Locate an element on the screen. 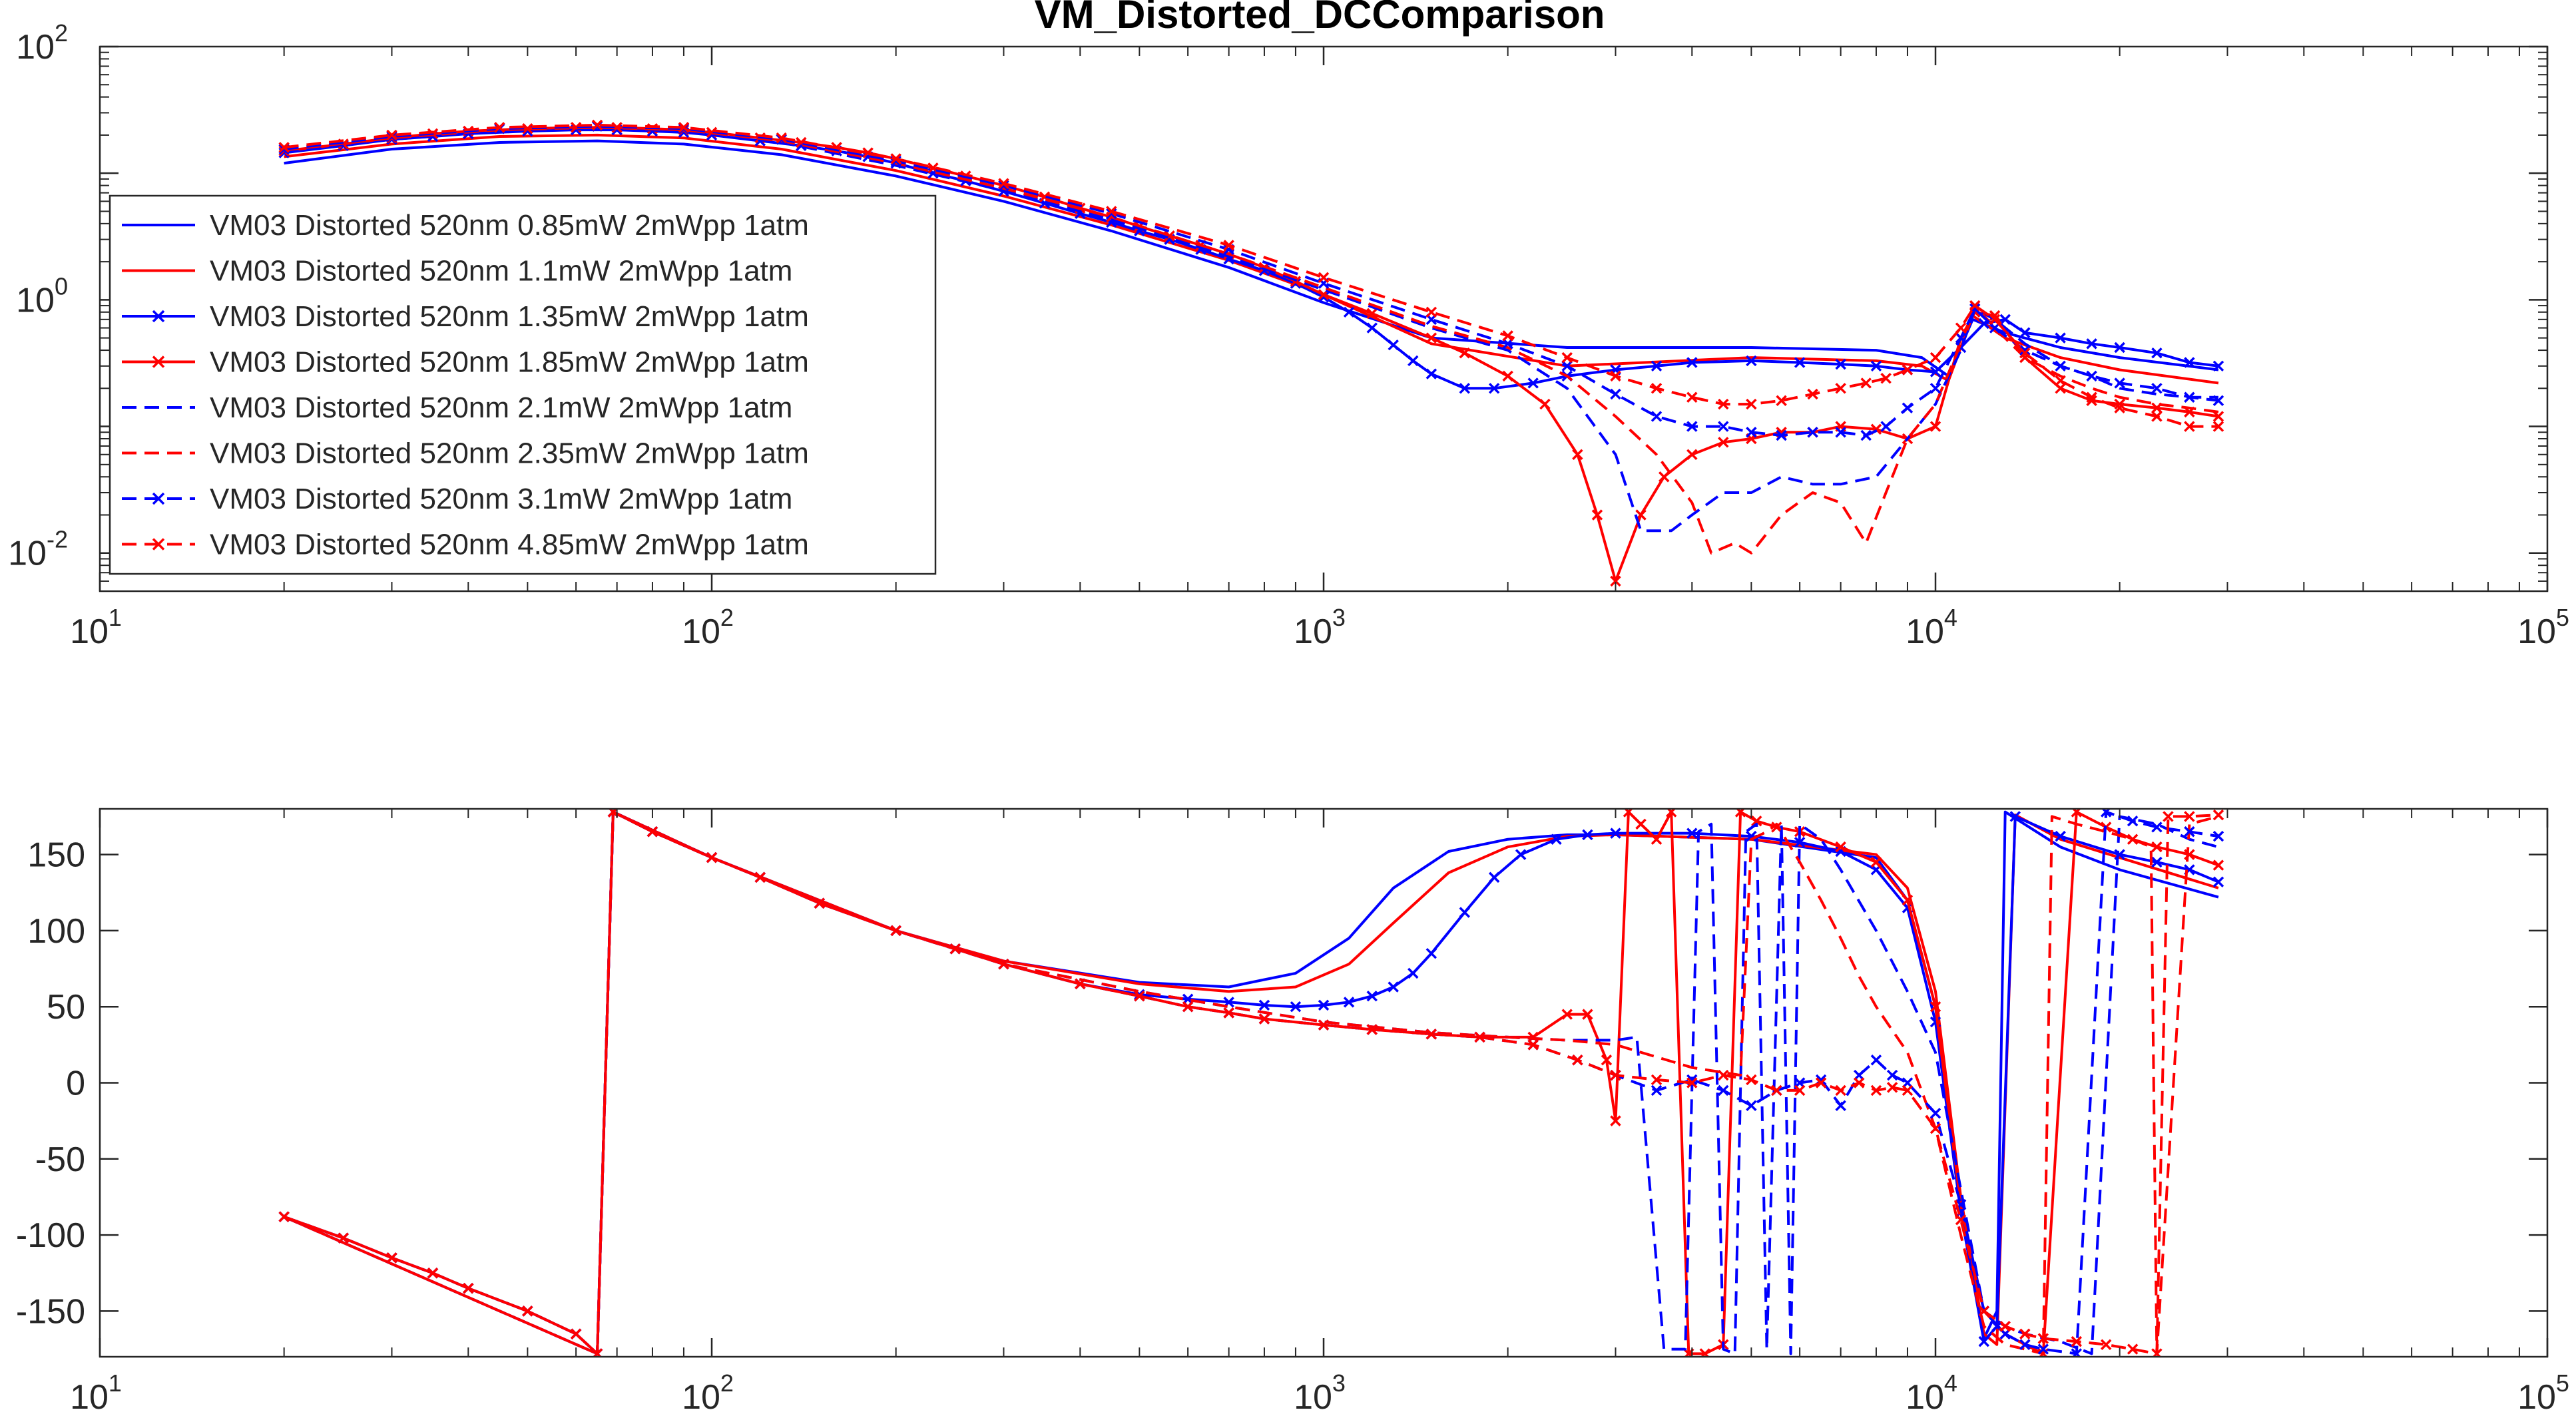  legend-label: VM03 Distorted 520nm 1.85mW 2mWpp 1atm is located at coordinates (510, 362).